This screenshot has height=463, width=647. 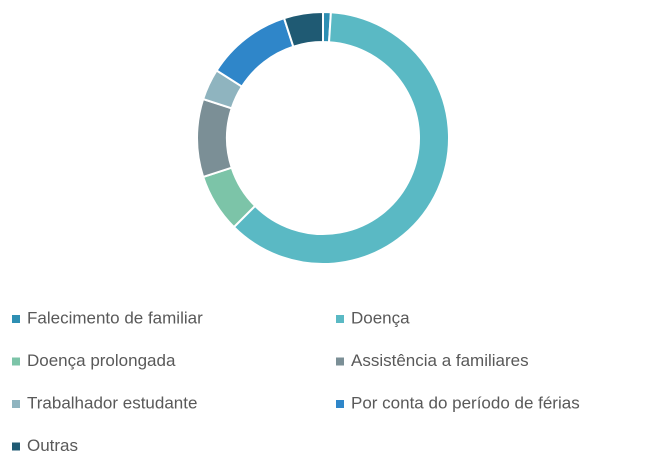 I want to click on legend-label: Outras, so click(x=52, y=445).